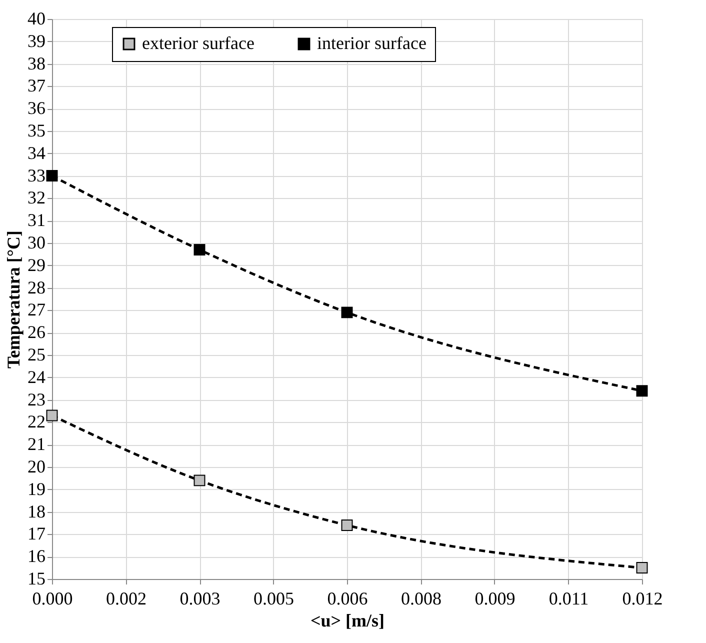 The image size is (706, 643). I want to click on x-tick-label: 0.011, so click(568, 598).